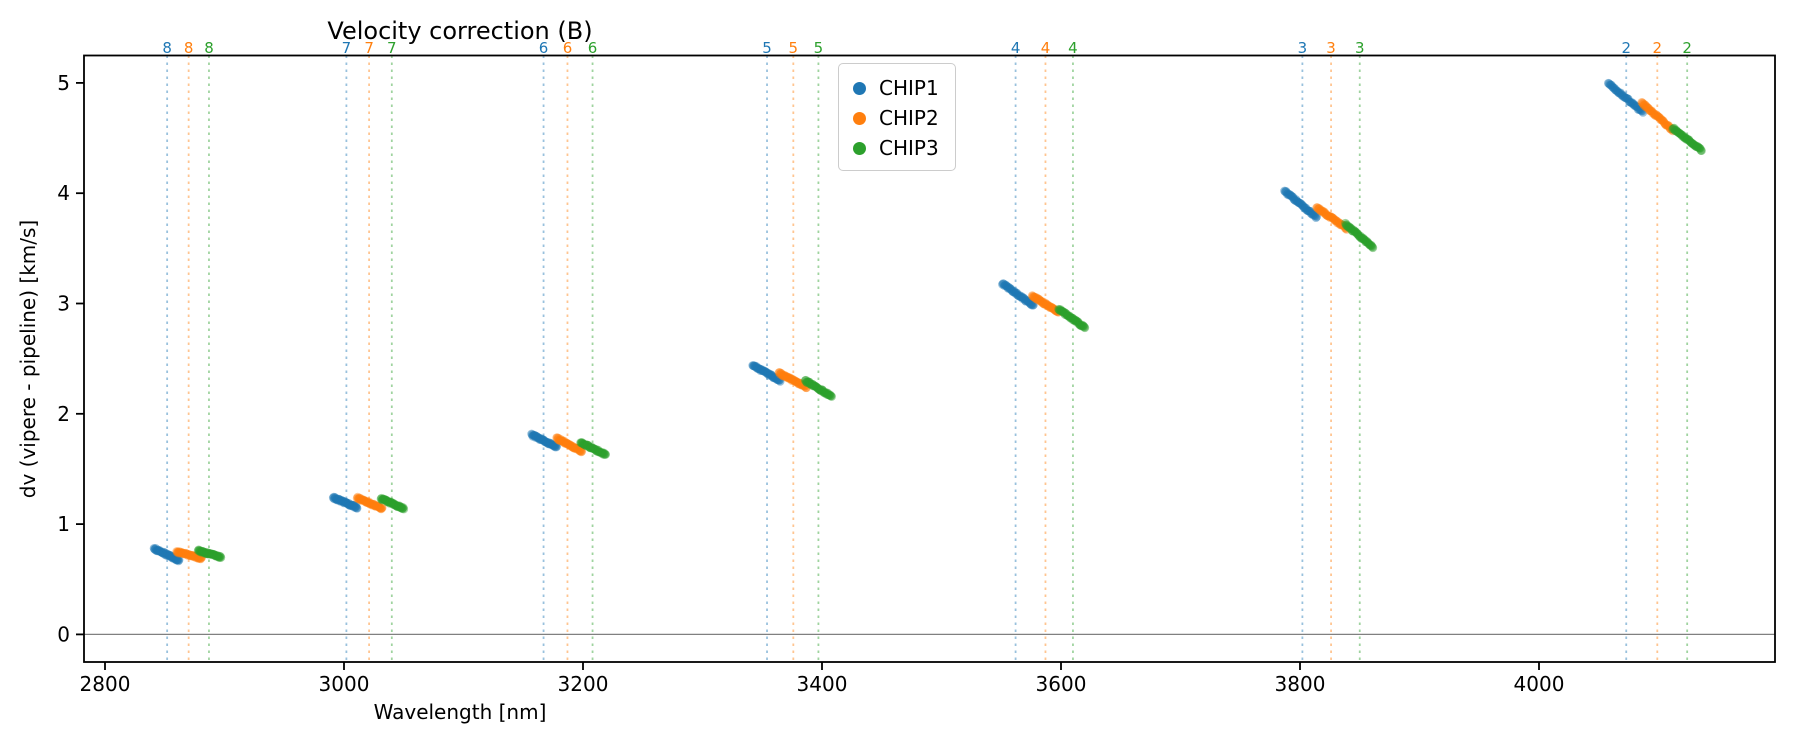  What do you see at coordinates (1331, 48) in the screenshot?
I see `top-axis-order-label: 3` at bounding box center [1331, 48].